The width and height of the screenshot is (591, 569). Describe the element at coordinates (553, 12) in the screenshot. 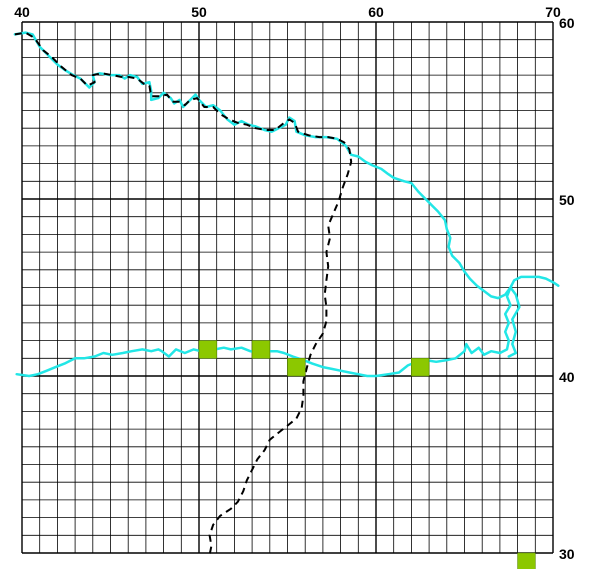

I see `x-tick-label: 70` at that location.